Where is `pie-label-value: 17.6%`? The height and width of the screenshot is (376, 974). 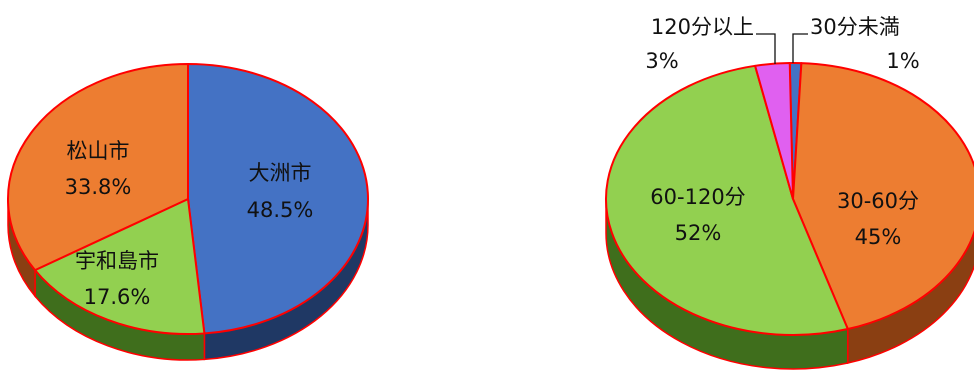
pie-label-value: 17.6% is located at coordinates (117, 297).